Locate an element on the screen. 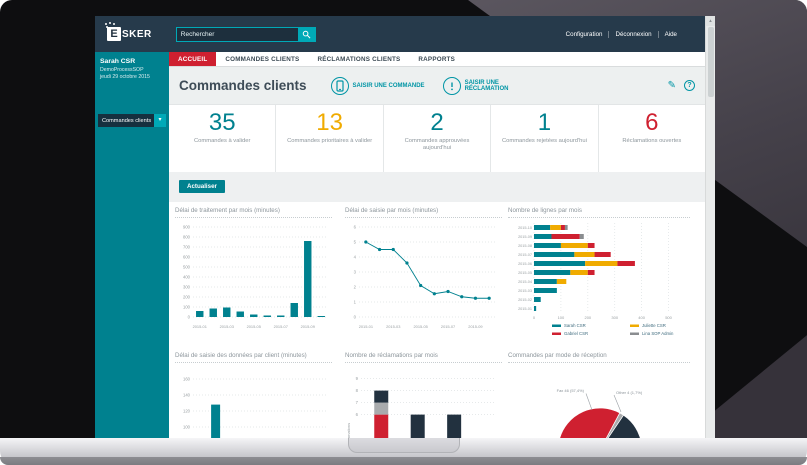 The height and width of the screenshot is (465, 807). search-button is located at coordinates (306, 34).